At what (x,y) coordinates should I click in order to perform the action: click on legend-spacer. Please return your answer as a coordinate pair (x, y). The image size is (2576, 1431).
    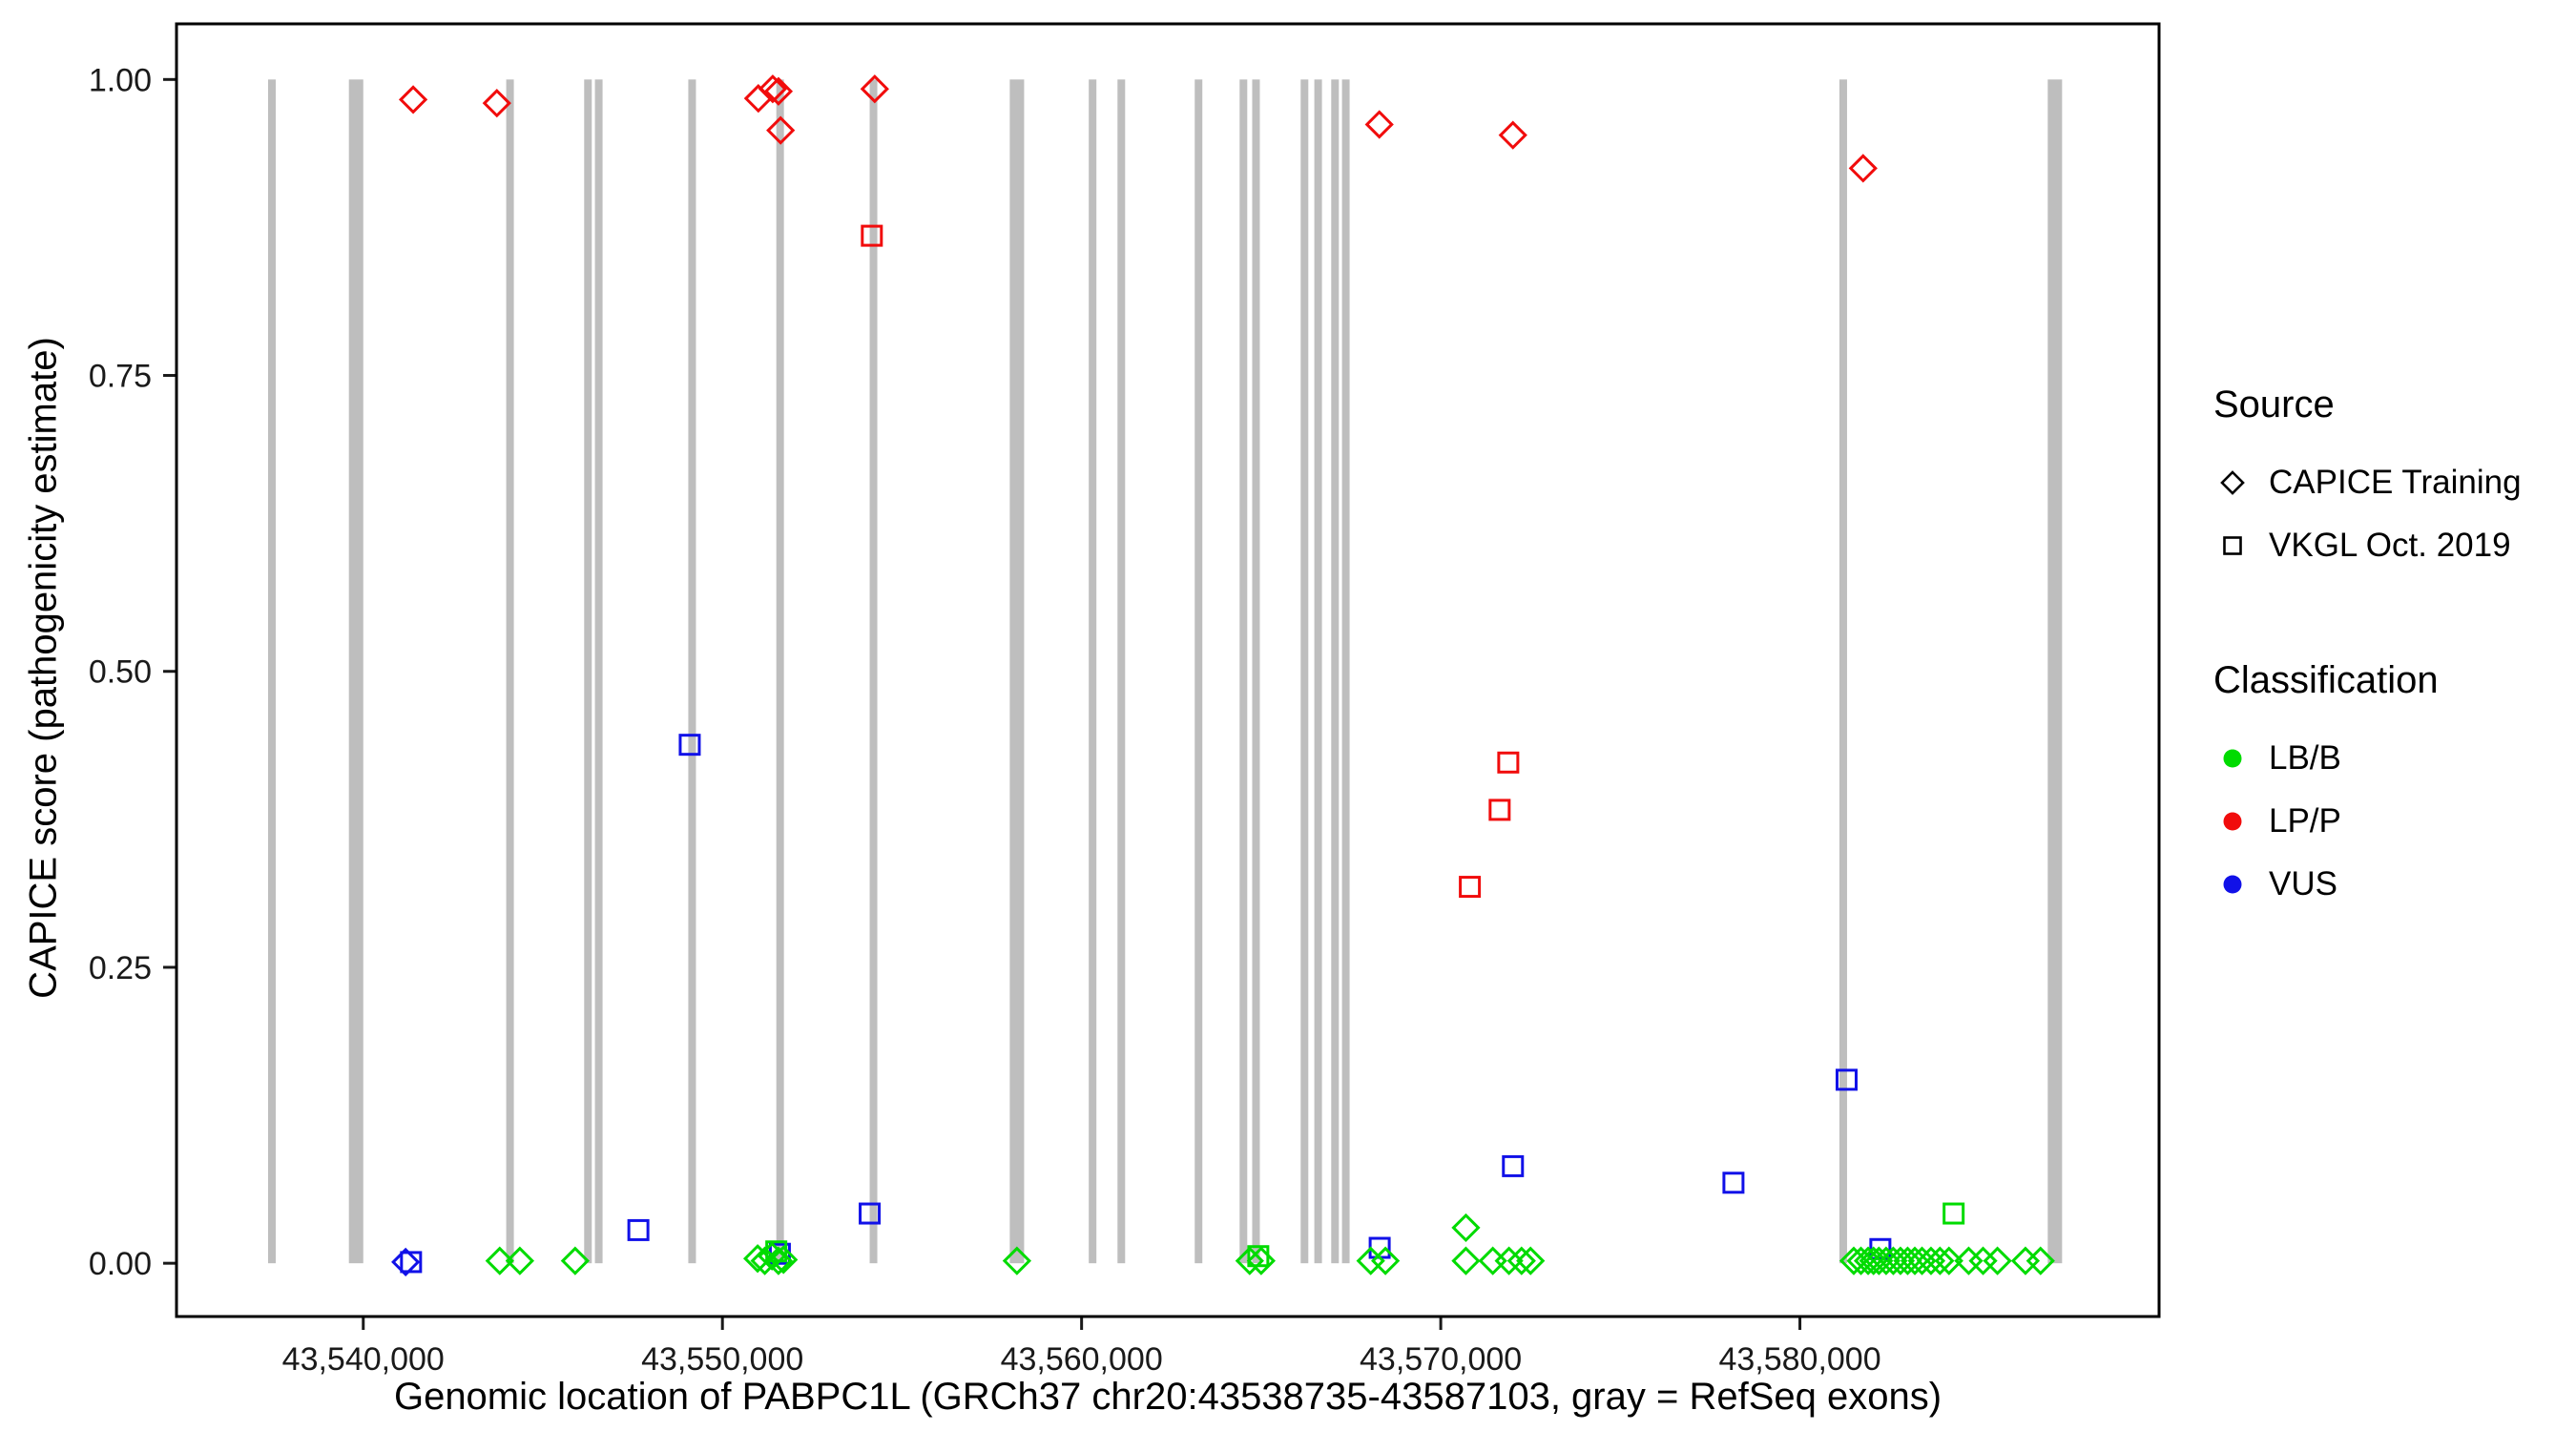
    Looking at the image, I should click on (2367, 618).